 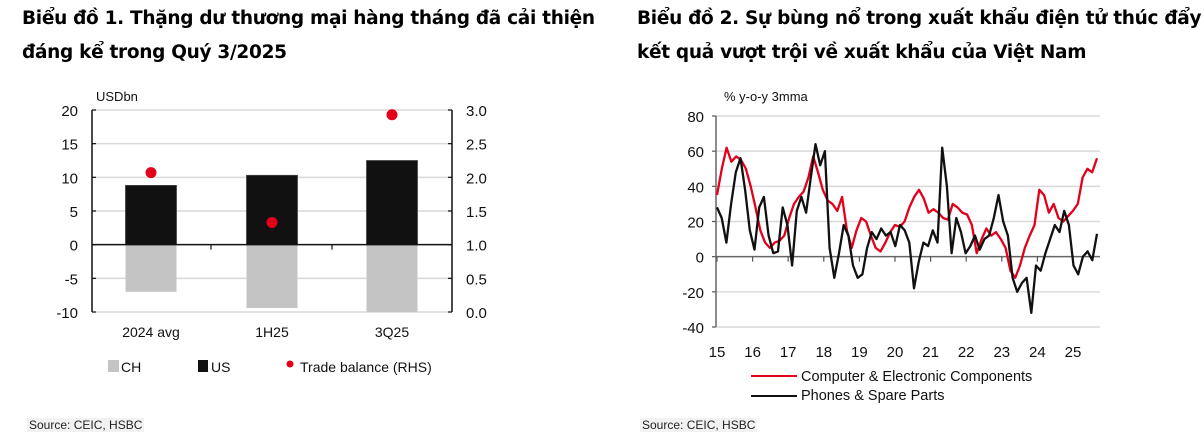 I want to click on y2-tick-label: 2.0, so click(x=476, y=178).